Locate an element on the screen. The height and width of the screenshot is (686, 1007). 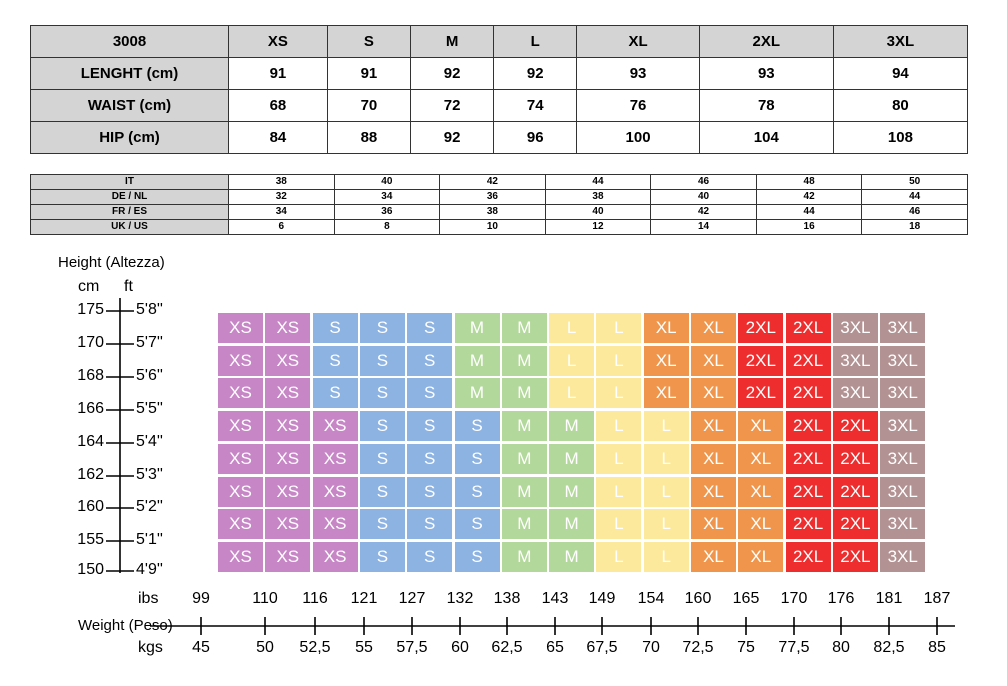
weight-kgs-label: 80 is located at coordinates (841, 647).